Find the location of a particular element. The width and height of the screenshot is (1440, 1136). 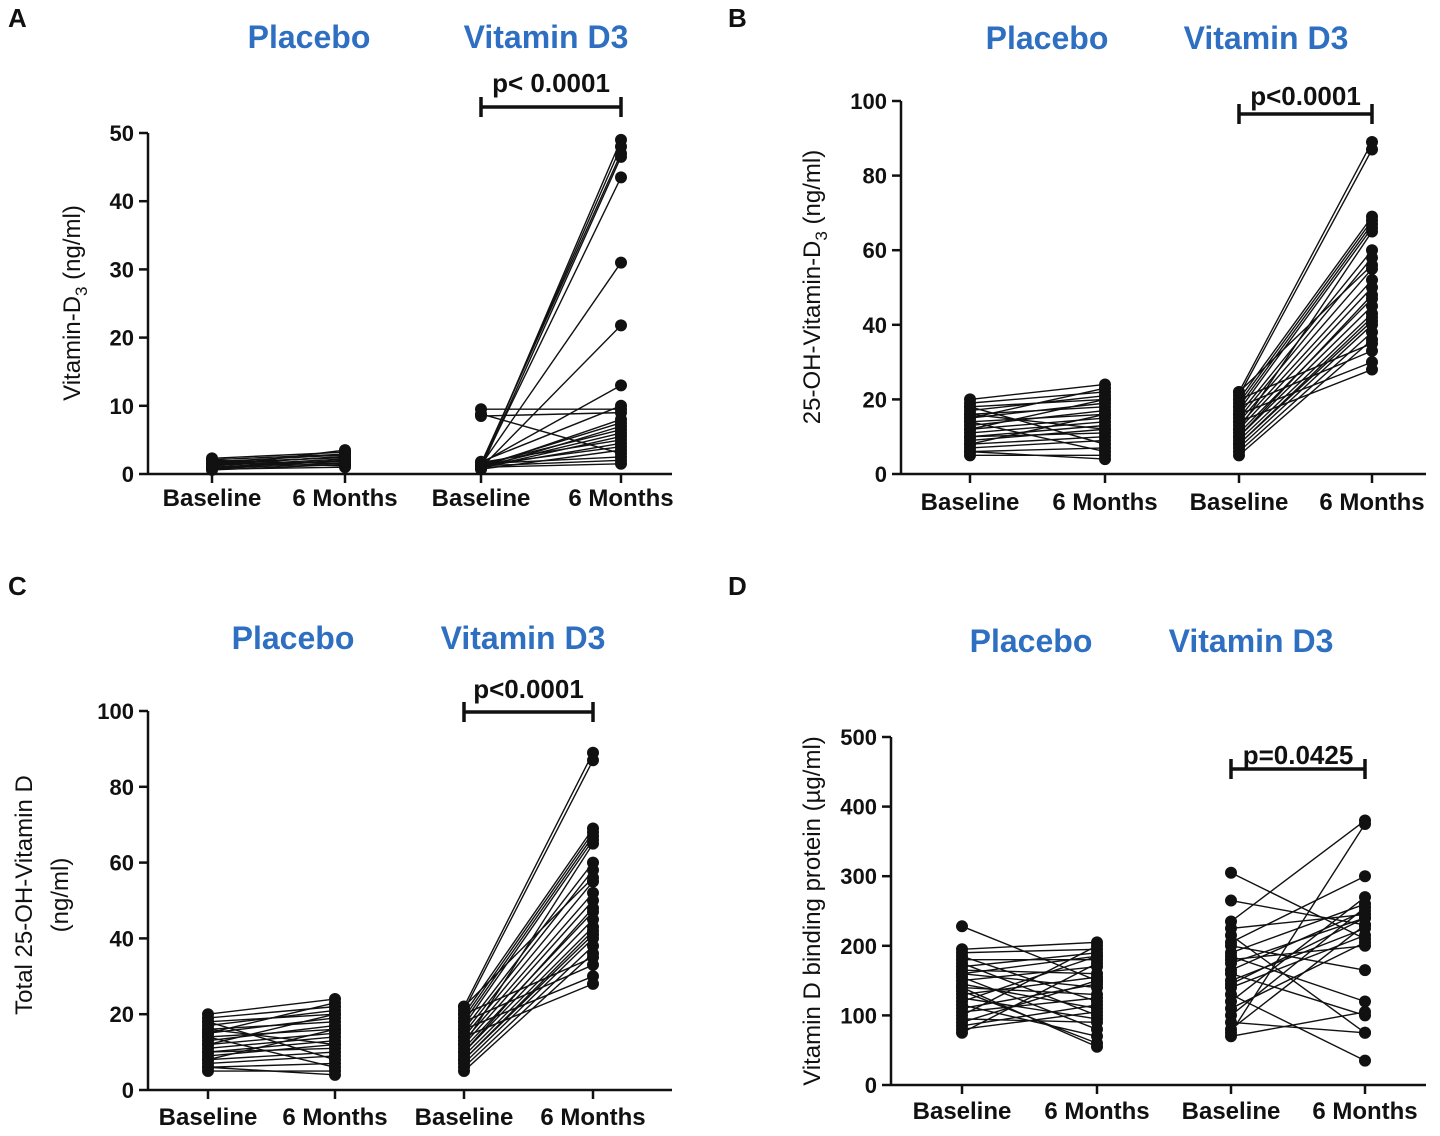

y-axis-label: Vitamin D binding protein (µg/ml) is located at coordinates (812, 911).